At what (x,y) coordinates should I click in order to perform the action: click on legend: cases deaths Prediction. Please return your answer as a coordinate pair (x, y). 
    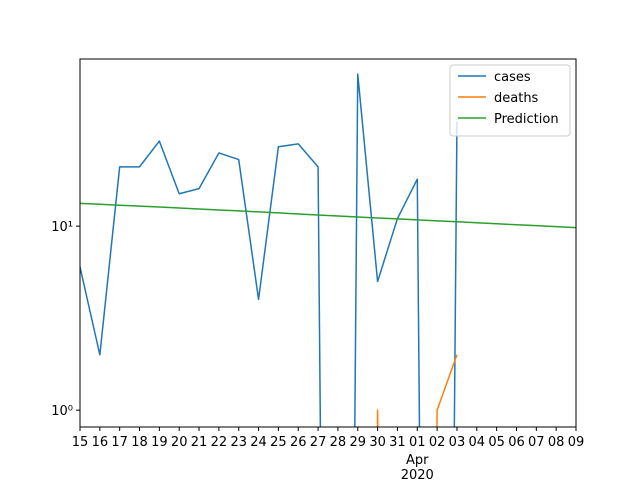
    Looking at the image, I should click on (510, 100).